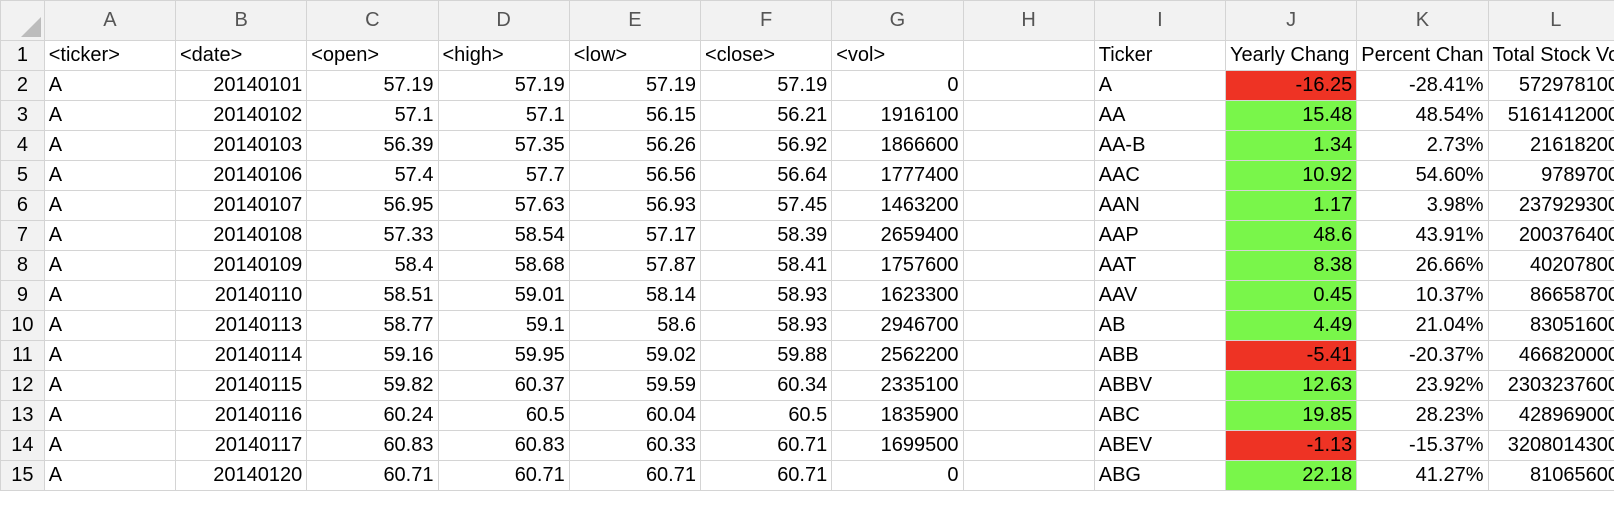  What do you see at coordinates (766, 145) in the screenshot?
I see `cell-f: 56.92` at bounding box center [766, 145].